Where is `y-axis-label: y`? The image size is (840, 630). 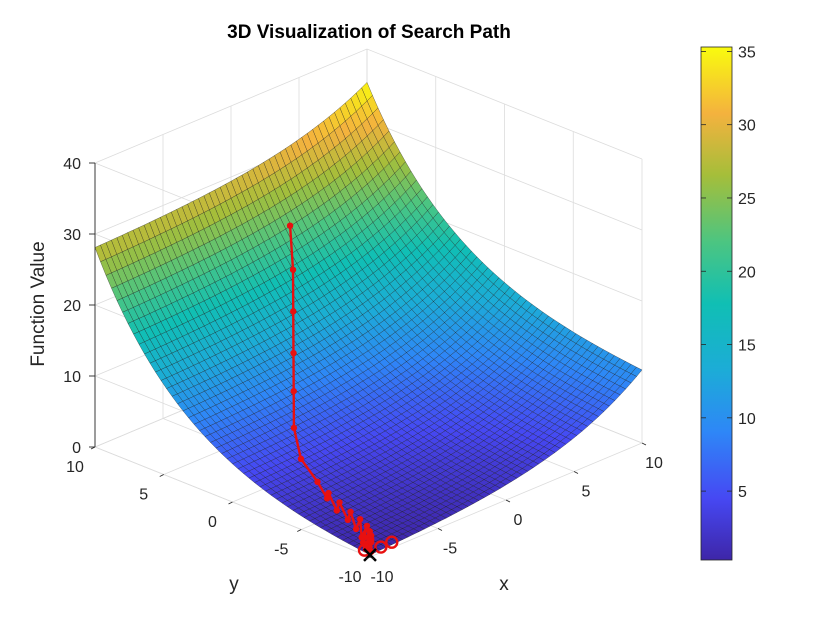
y-axis-label: y is located at coordinates (234, 584).